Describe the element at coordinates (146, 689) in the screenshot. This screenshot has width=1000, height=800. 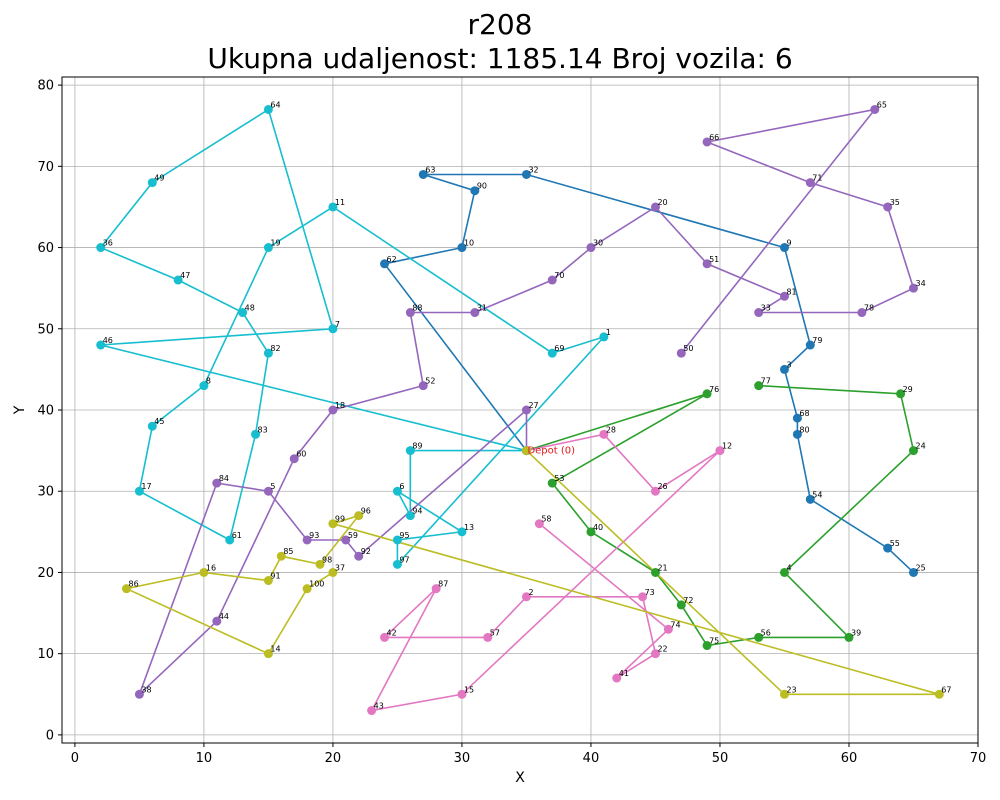
I see `node-38-label: 38` at that location.